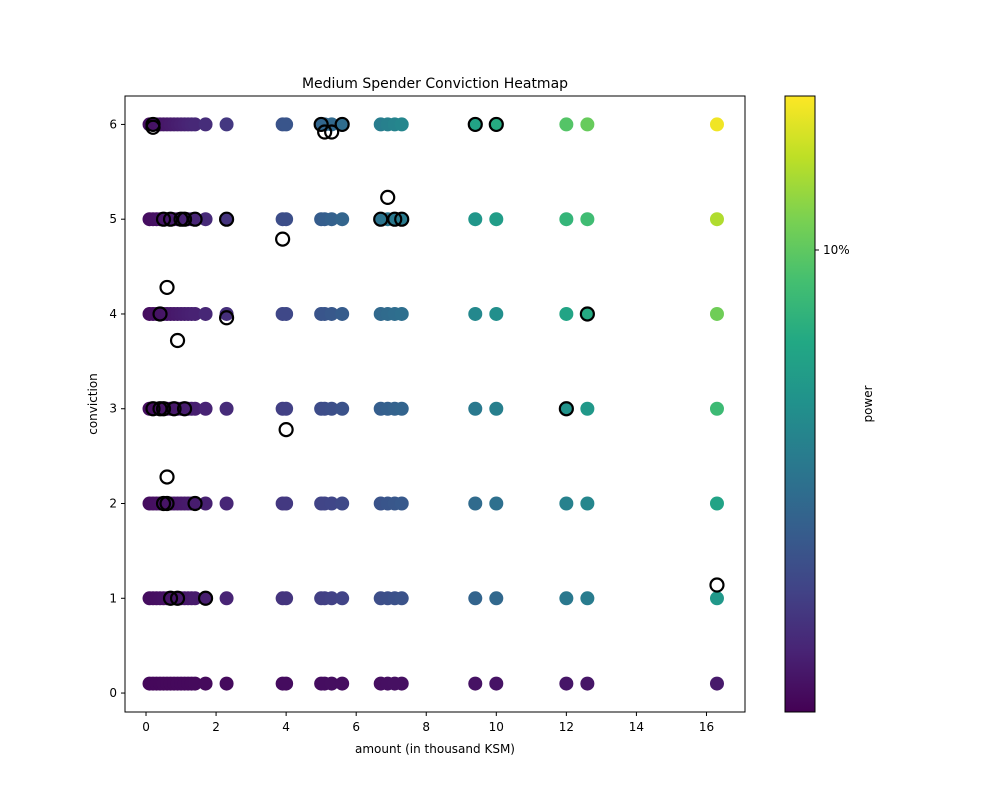 This screenshot has height=800, width=1000. What do you see at coordinates (426, 727) in the screenshot?
I see `x-tick-label: 8` at bounding box center [426, 727].